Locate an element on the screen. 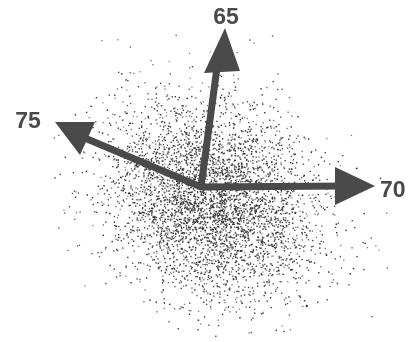 The height and width of the screenshot is (342, 410). vector-65-arrowhead is located at coordinates (222, 50).